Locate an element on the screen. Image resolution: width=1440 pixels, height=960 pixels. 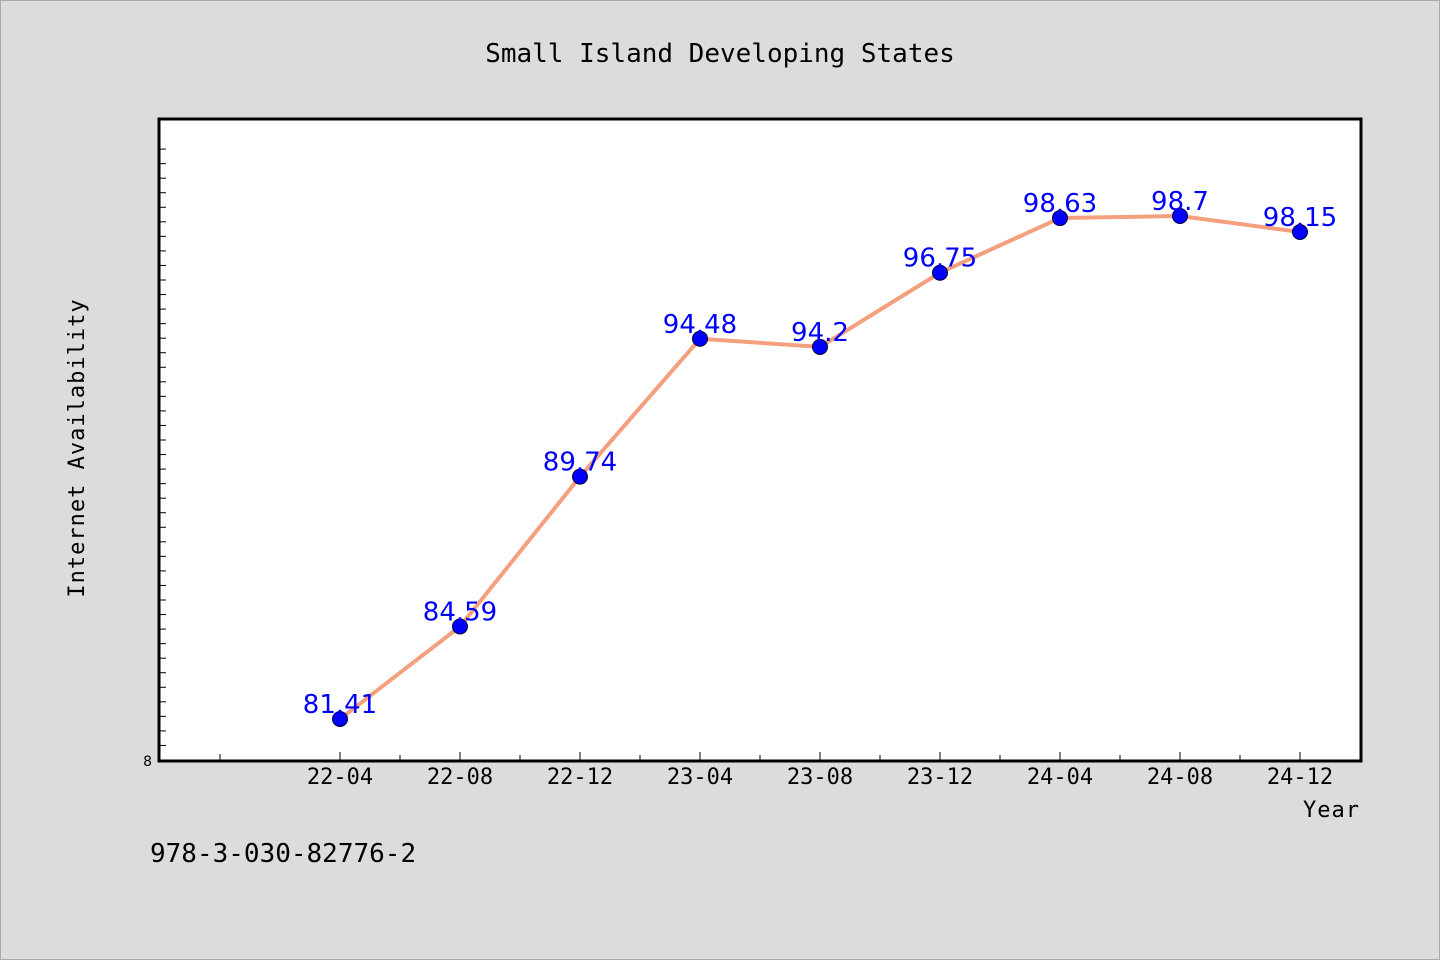
data-label: 84.59 is located at coordinates (460, 612).